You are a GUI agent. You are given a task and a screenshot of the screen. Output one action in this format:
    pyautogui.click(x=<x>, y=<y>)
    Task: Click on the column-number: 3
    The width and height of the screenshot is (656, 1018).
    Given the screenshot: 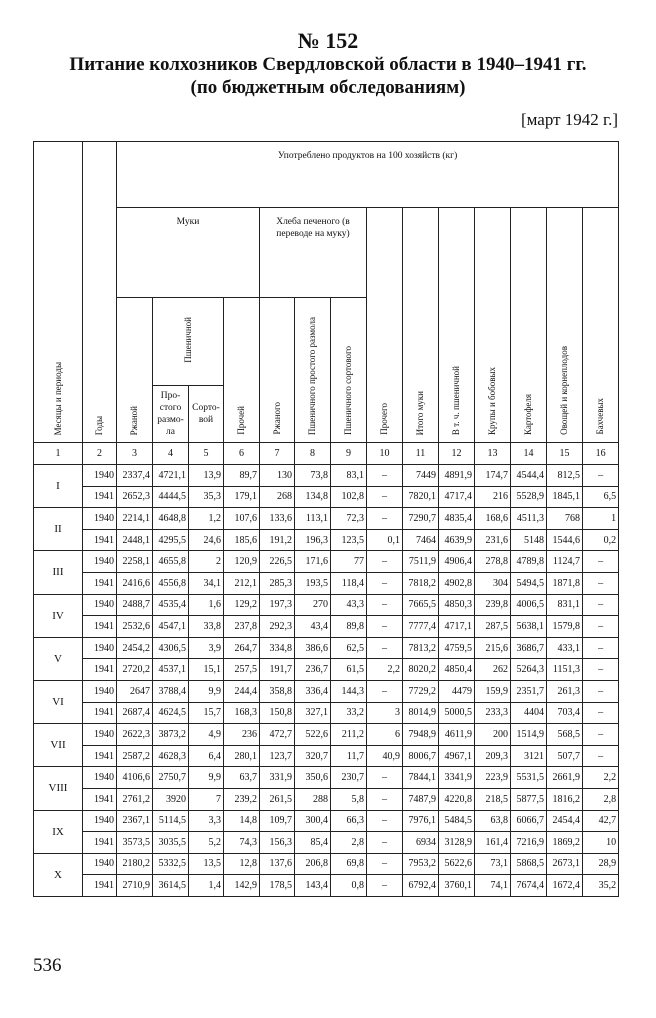 What is the action you would take?
    pyautogui.click(x=134, y=453)
    